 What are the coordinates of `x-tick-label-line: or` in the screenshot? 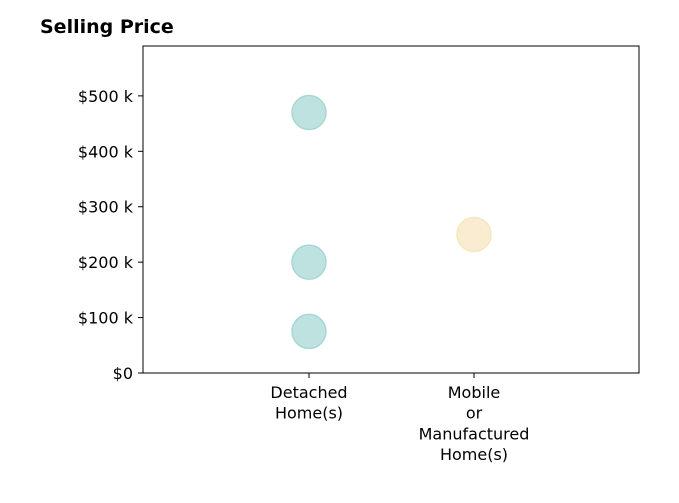 It's located at (474, 413).